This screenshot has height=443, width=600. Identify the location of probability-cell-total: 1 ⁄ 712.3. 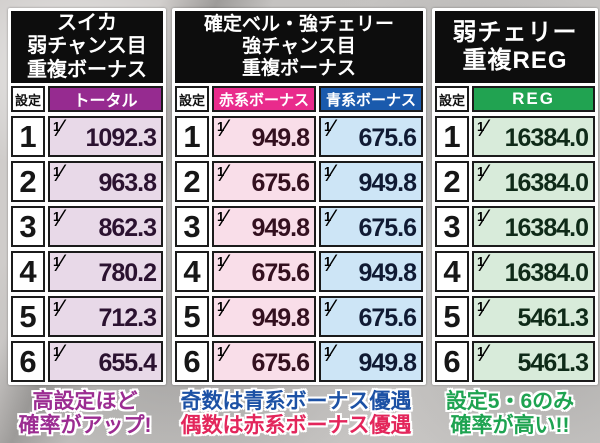
(105, 316).